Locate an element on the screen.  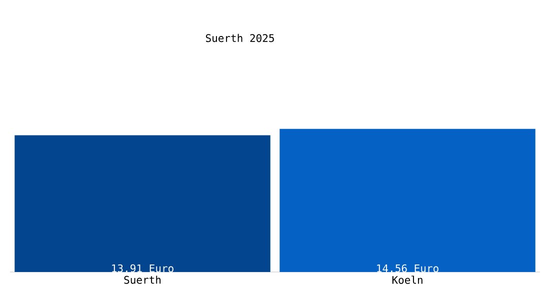
data-label: 13.91 Euro is located at coordinates (143, 268).